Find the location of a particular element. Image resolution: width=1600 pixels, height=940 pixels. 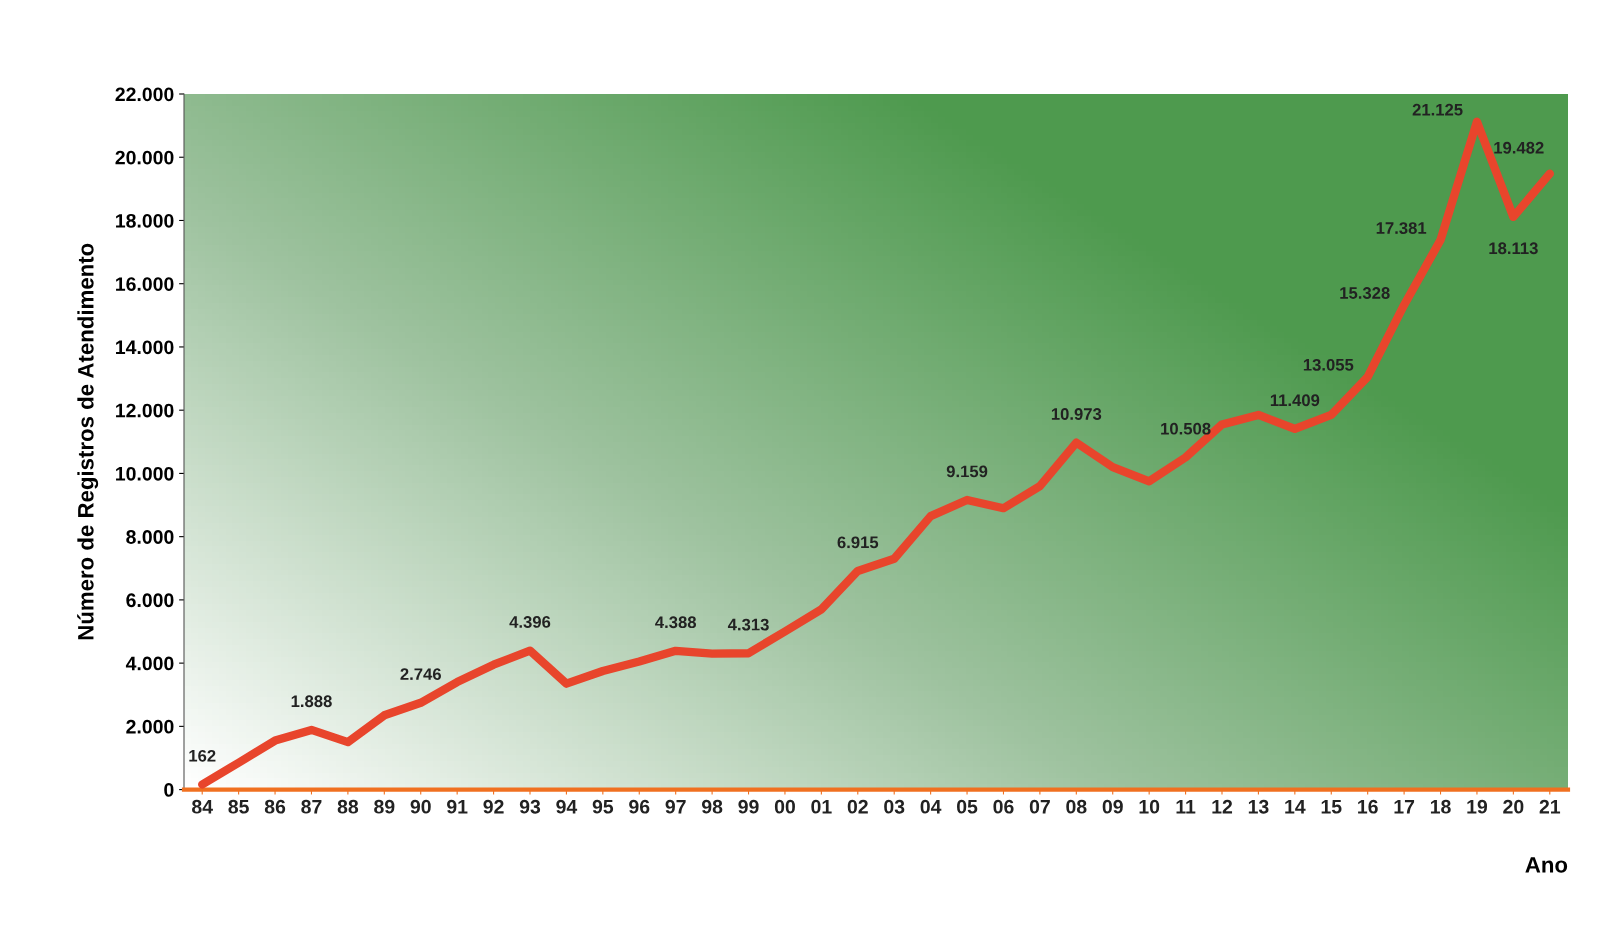

x-tick-label: 08 is located at coordinates (1076, 806).